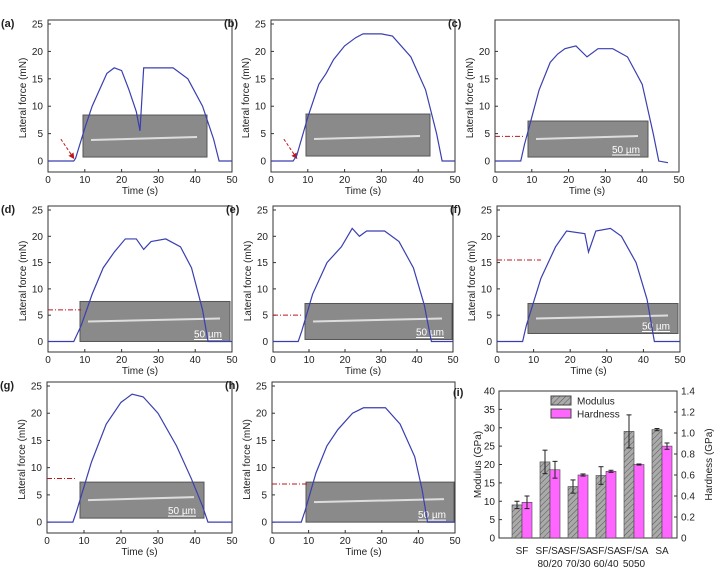 This screenshot has height=578, width=720. Describe the element at coordinates (458, 393) in the screenshot. I see `panel-label: (i)` at that location.